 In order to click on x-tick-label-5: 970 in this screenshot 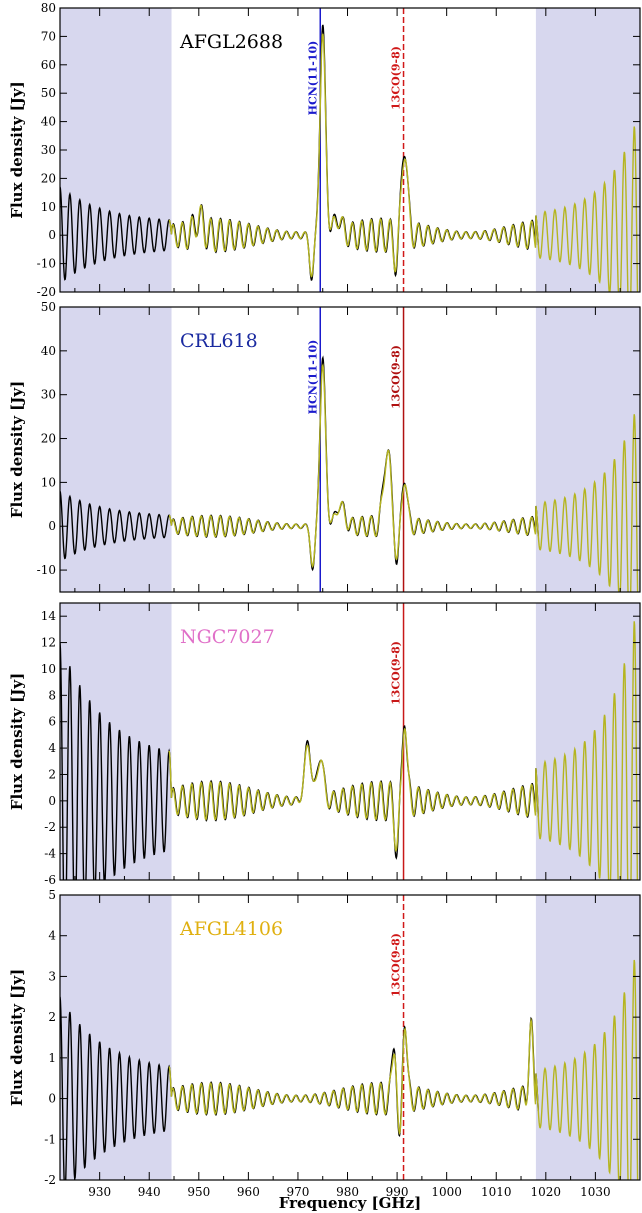, I will do `click(297, 1192)`.